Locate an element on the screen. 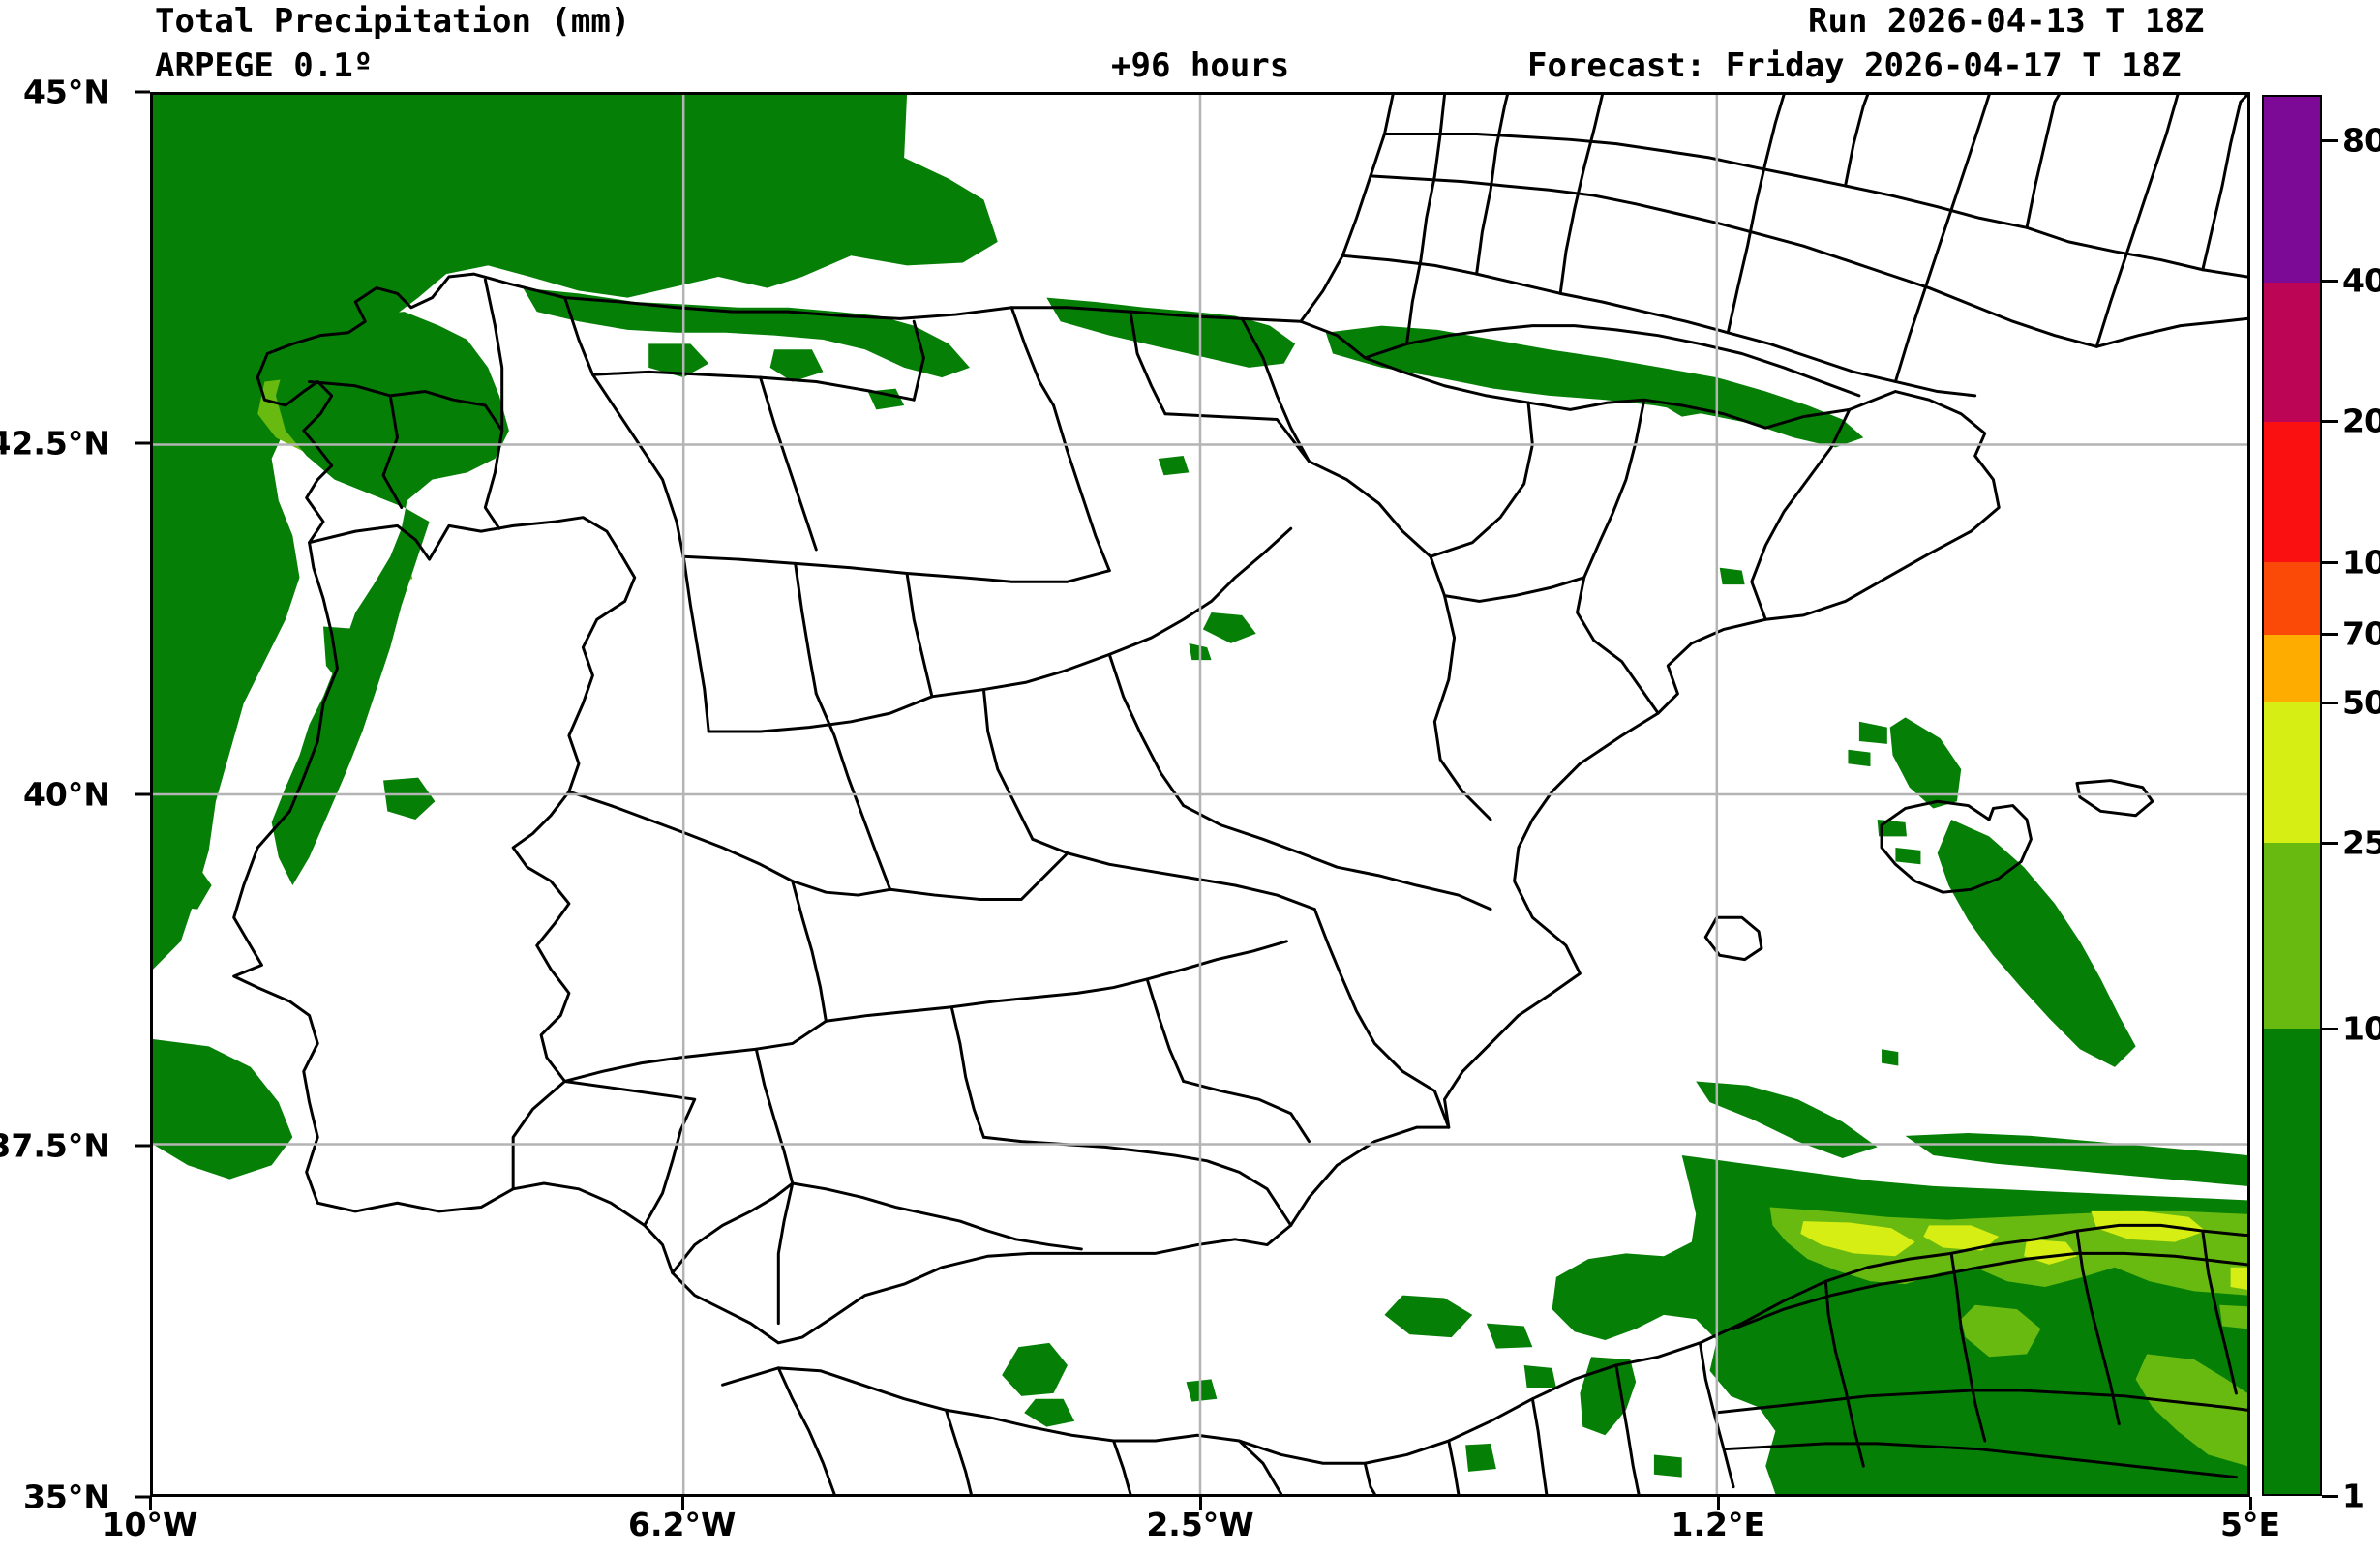  colorbar is located at coordinates (2292, 795).